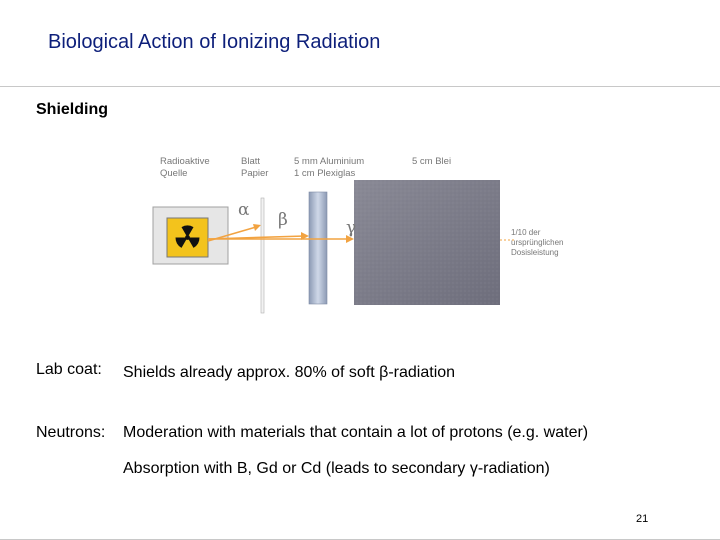 Image resolution: width=720 pixels, height=540 pixels. What do you see at coordinates (257, 227) in the screenshot?
I see `alpha-arrowhead` at bounding box center [257, 227].